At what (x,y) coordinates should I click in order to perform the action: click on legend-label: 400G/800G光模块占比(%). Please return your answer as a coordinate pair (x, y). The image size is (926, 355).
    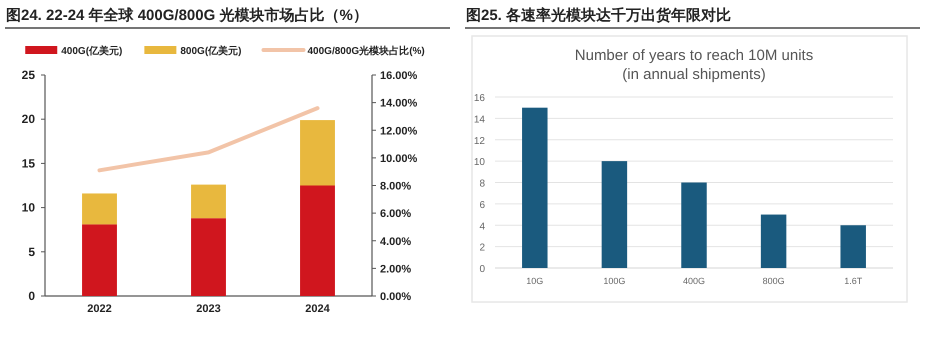
    Looking at the image, I should click on (366, 51).